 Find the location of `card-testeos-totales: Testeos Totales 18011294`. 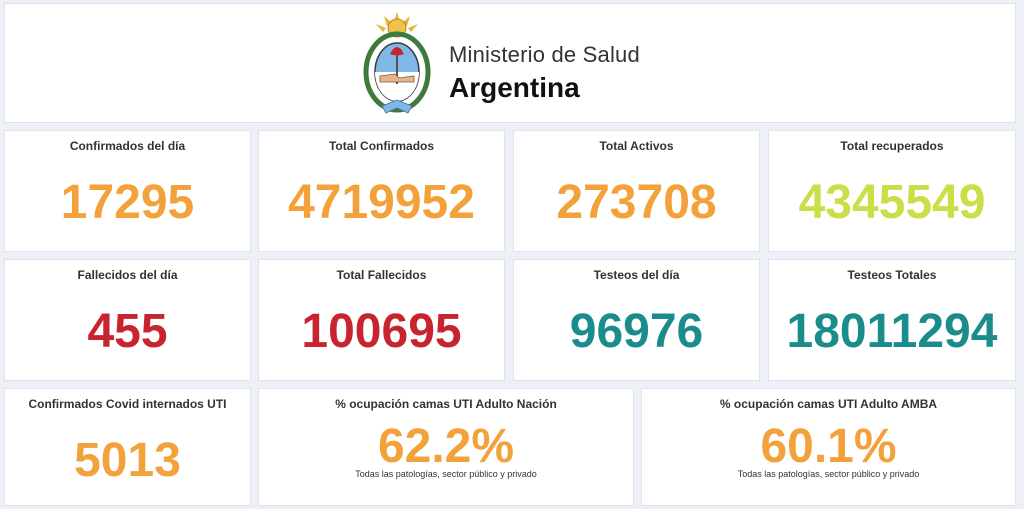

card-testeos-totales: Testeos Totales 18011294 is located at coordinates (892, 320).